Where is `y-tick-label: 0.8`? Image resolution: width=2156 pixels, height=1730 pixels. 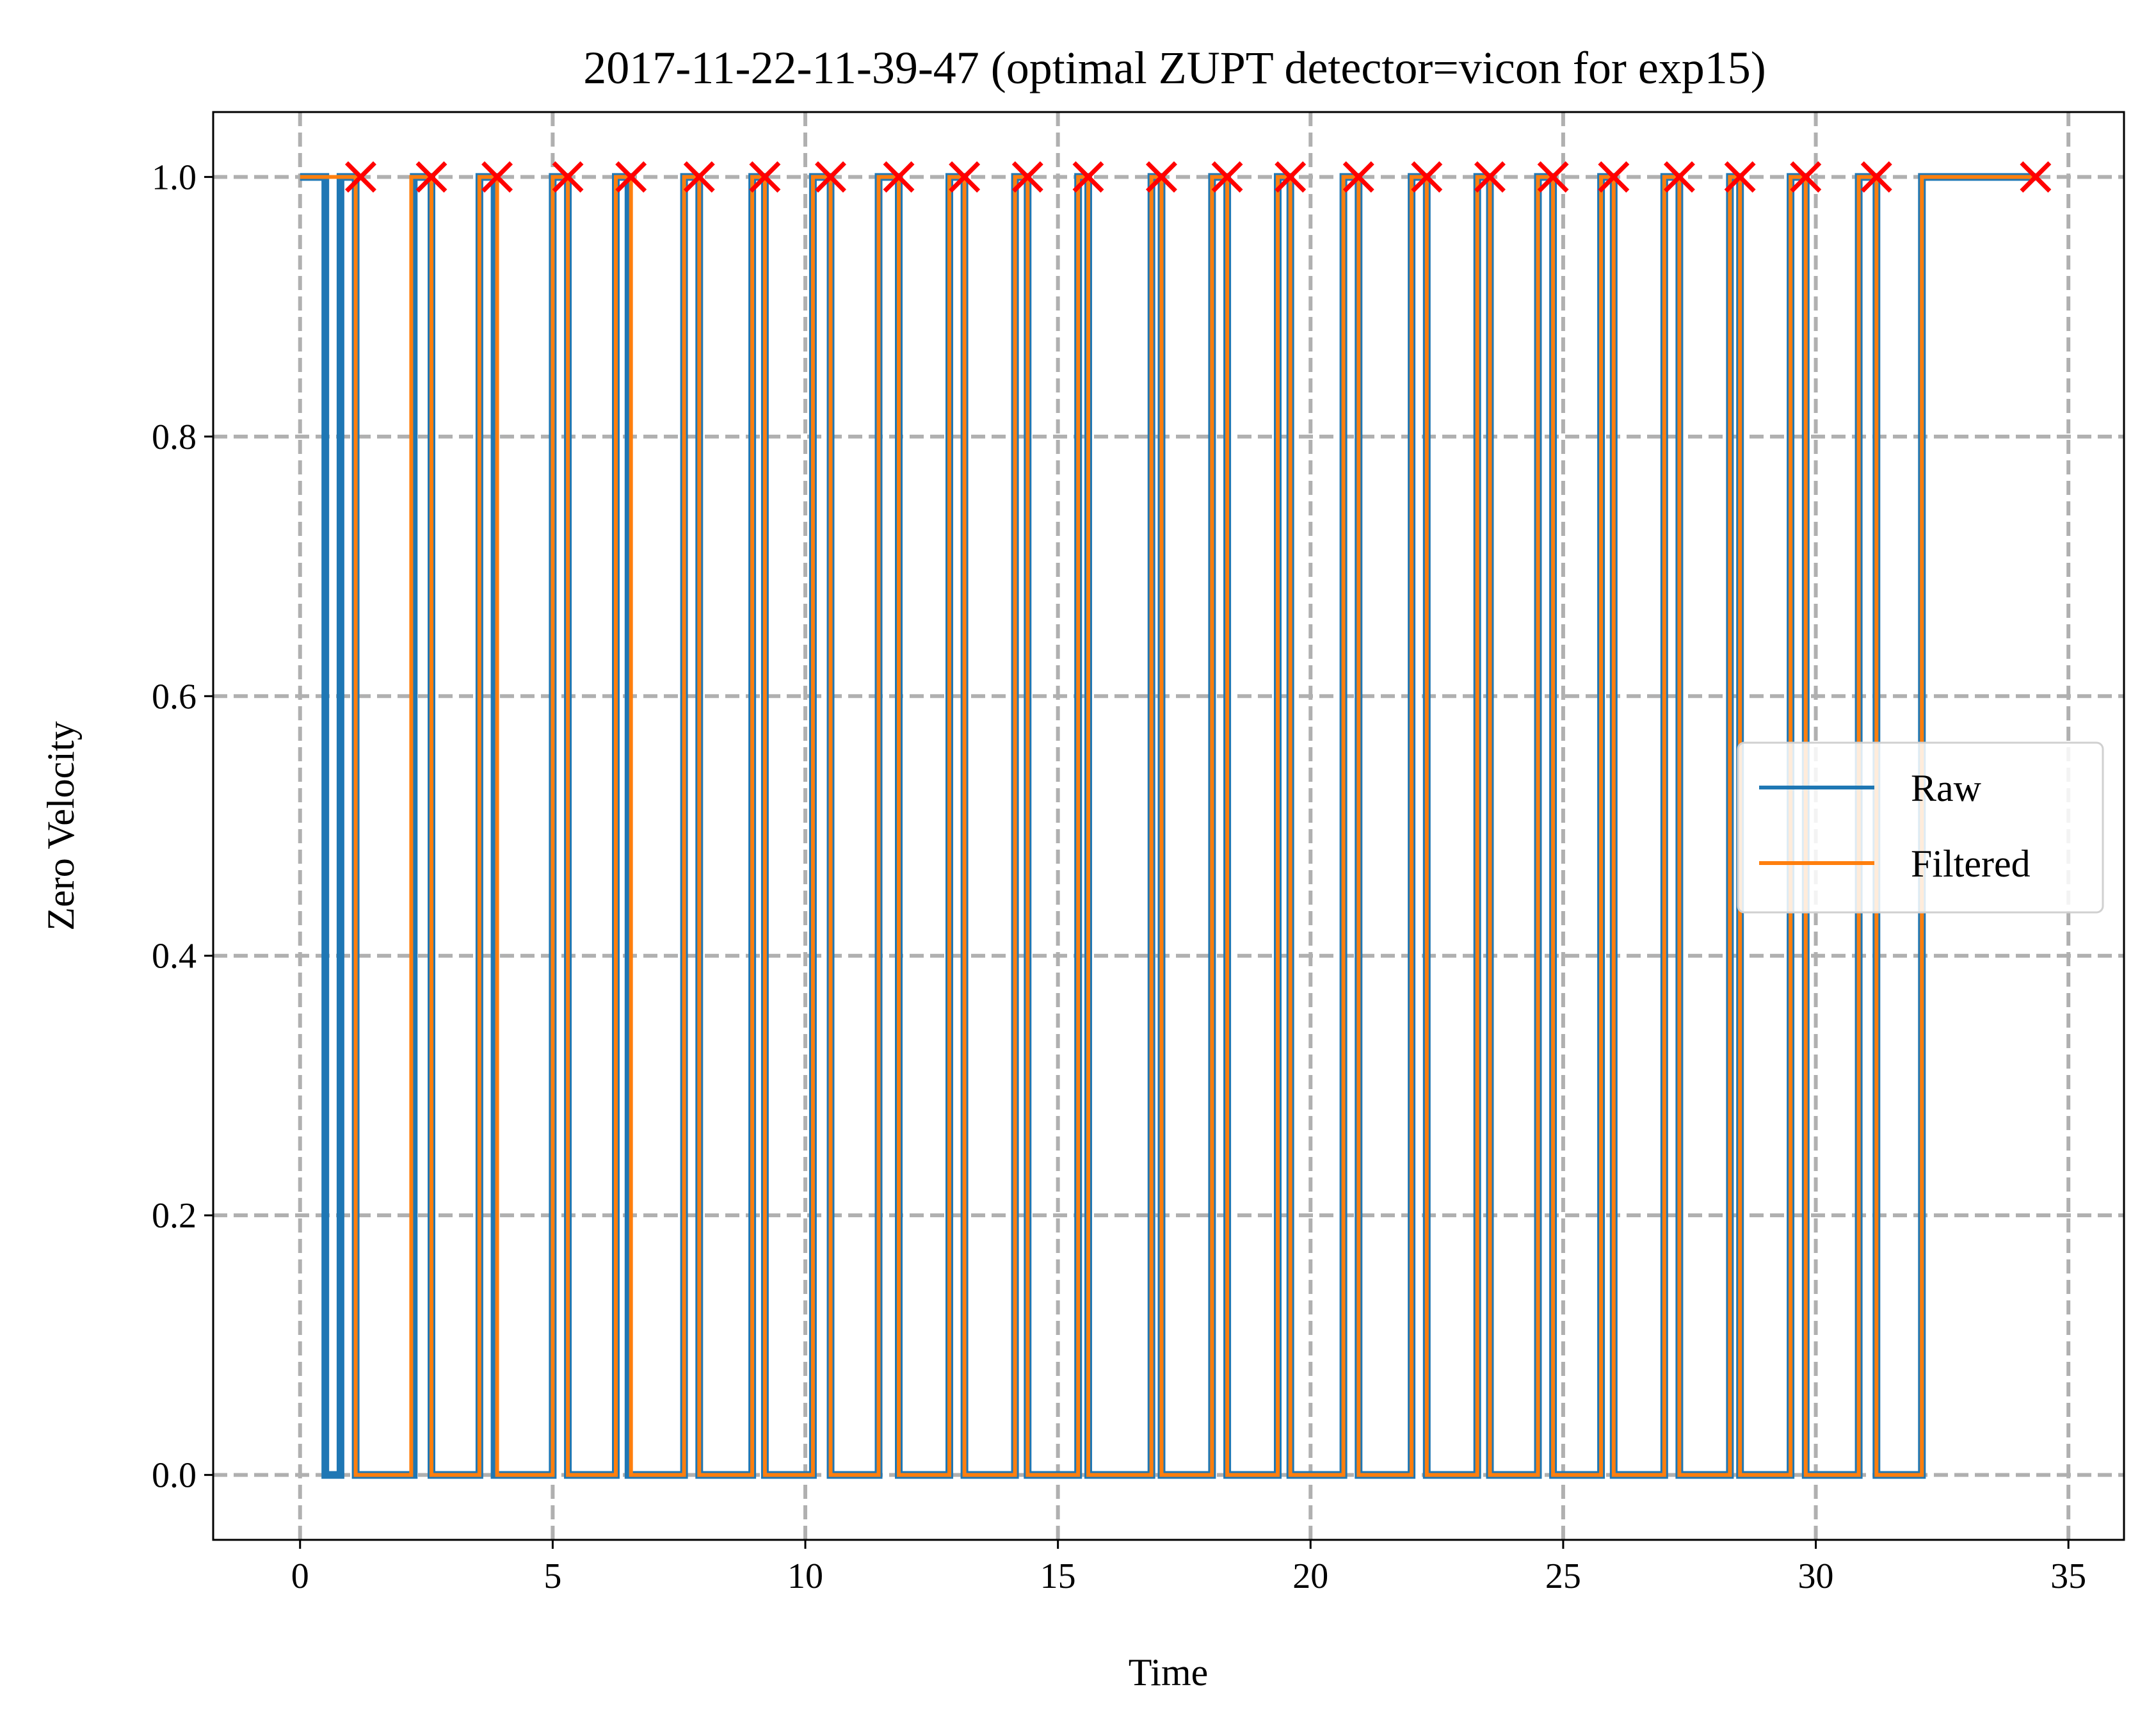 y-tick-label: 0.8 is located at coordinates (174, 437).